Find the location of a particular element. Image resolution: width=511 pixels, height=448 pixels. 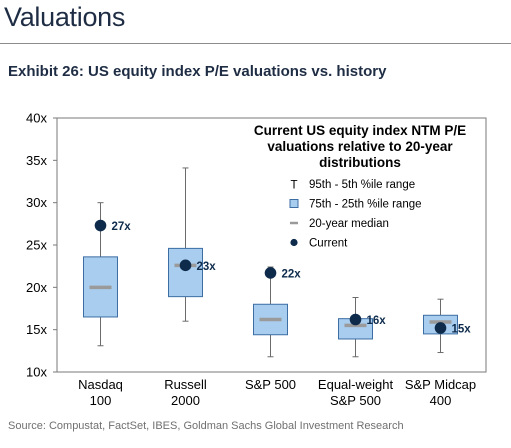

x-category-label: 2000 is located at coordinates (185, 400).